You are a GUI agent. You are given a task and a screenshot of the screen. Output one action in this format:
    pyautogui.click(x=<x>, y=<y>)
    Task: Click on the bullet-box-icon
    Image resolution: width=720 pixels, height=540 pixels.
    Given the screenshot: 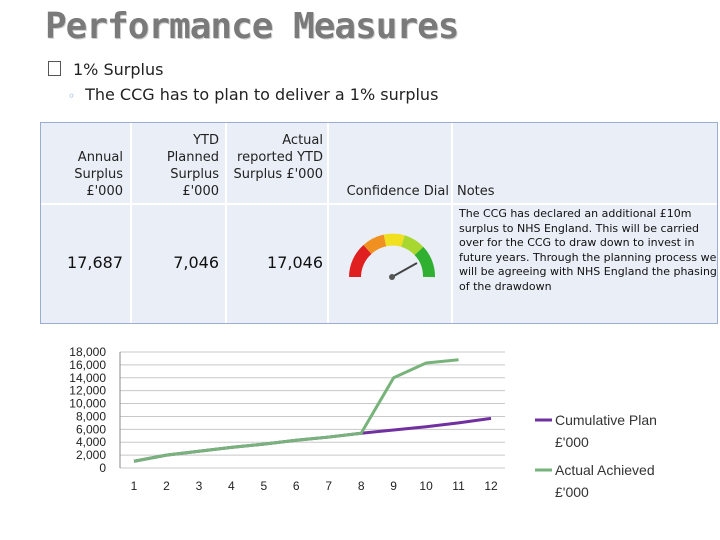 What is the action you would take?
    pyautogui.click(x=54, y=68)
    